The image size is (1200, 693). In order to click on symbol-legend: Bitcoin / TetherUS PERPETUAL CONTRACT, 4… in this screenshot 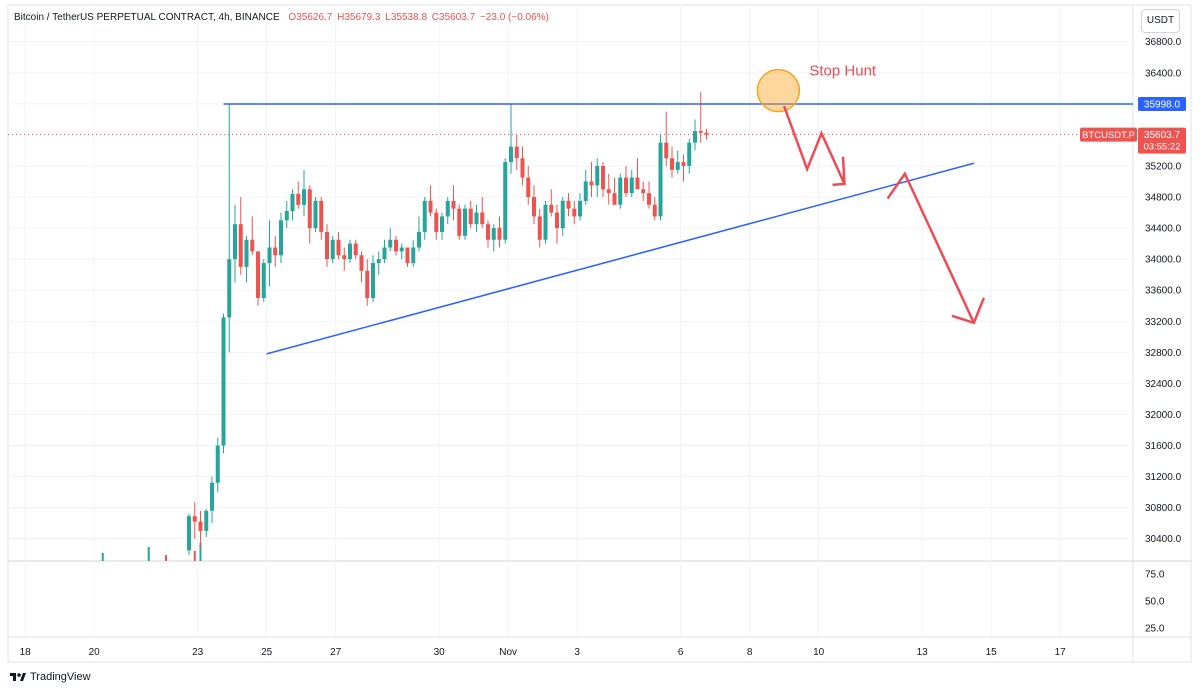, I will do `click(281, 17)`.